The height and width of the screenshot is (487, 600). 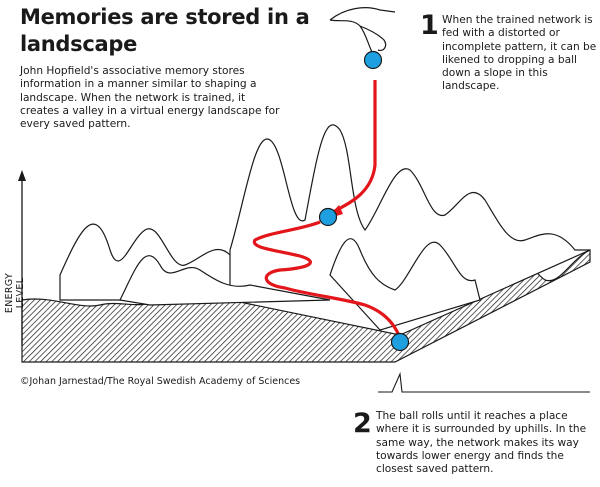 What do you see at coordinates (362, 30) in the screenshot?
I see `hand-icon` at bounding box center [362, 30].